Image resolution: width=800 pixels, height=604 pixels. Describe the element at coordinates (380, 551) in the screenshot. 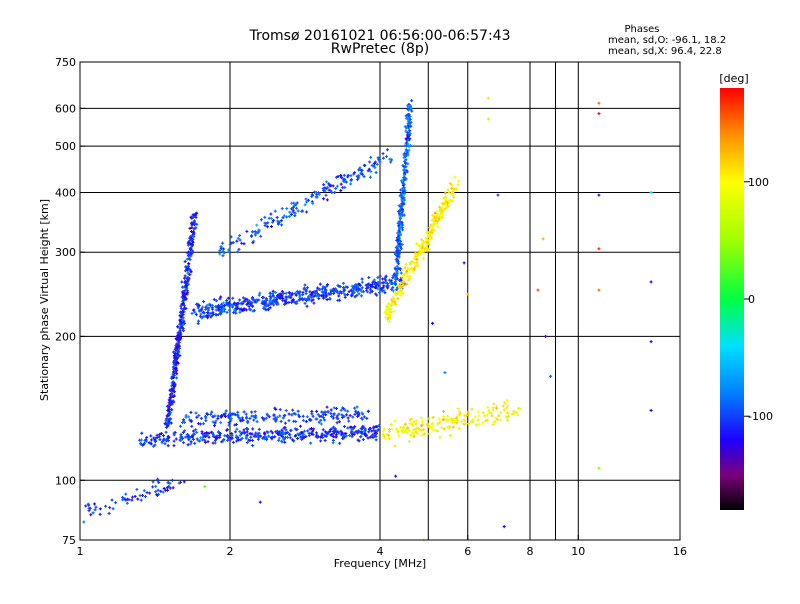

I see `x-tick-label: 4` at that location.